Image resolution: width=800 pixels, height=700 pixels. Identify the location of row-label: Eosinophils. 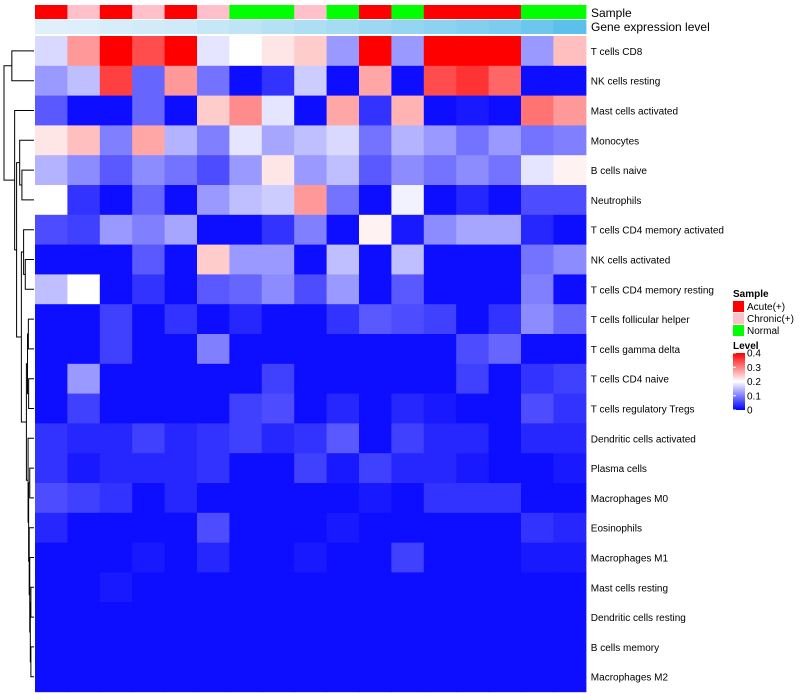
(616, 529).